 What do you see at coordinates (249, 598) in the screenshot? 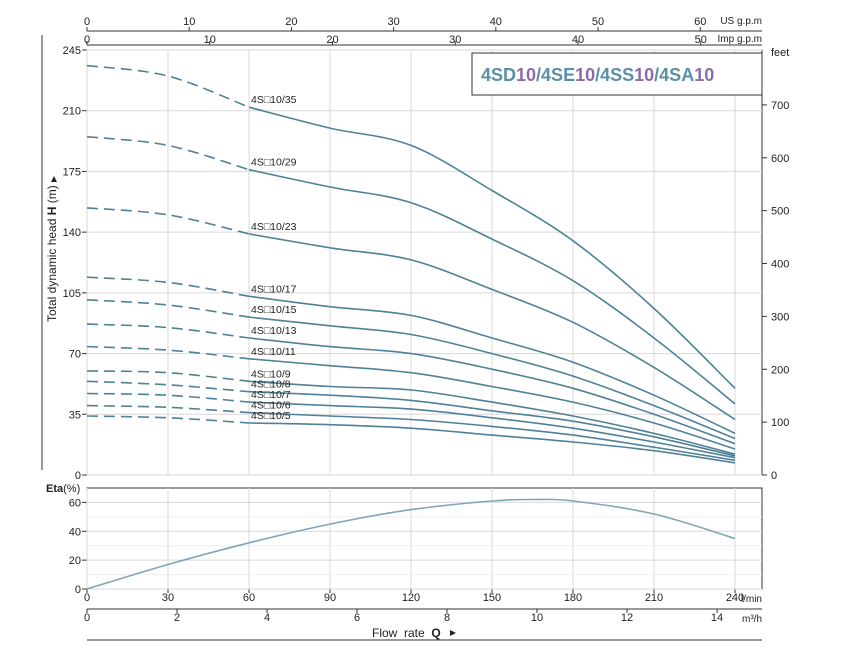
I see `lmin-tick-label: 60` at bounding box center [249, 598].